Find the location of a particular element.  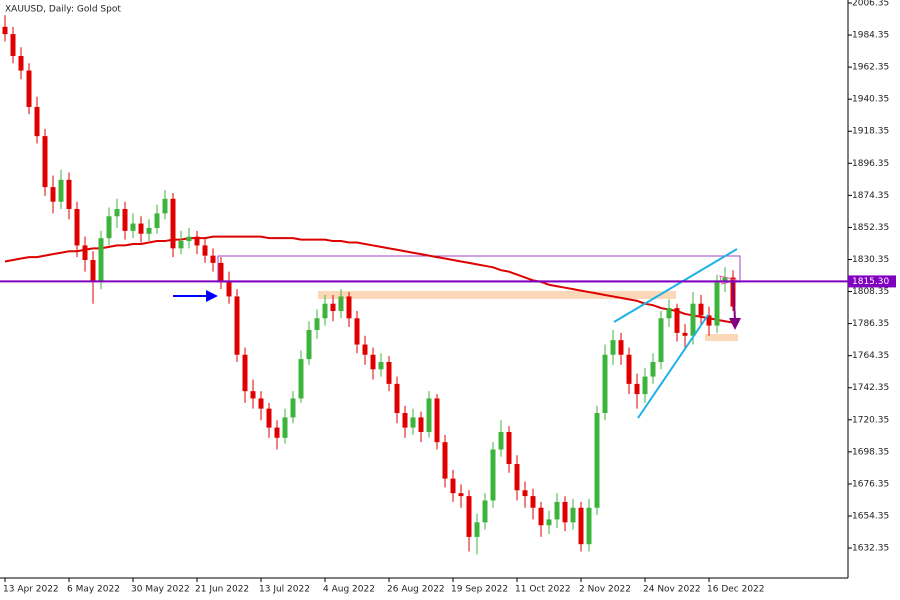

y-tick-label: 1808.35 is located at coordinates (870, 292).